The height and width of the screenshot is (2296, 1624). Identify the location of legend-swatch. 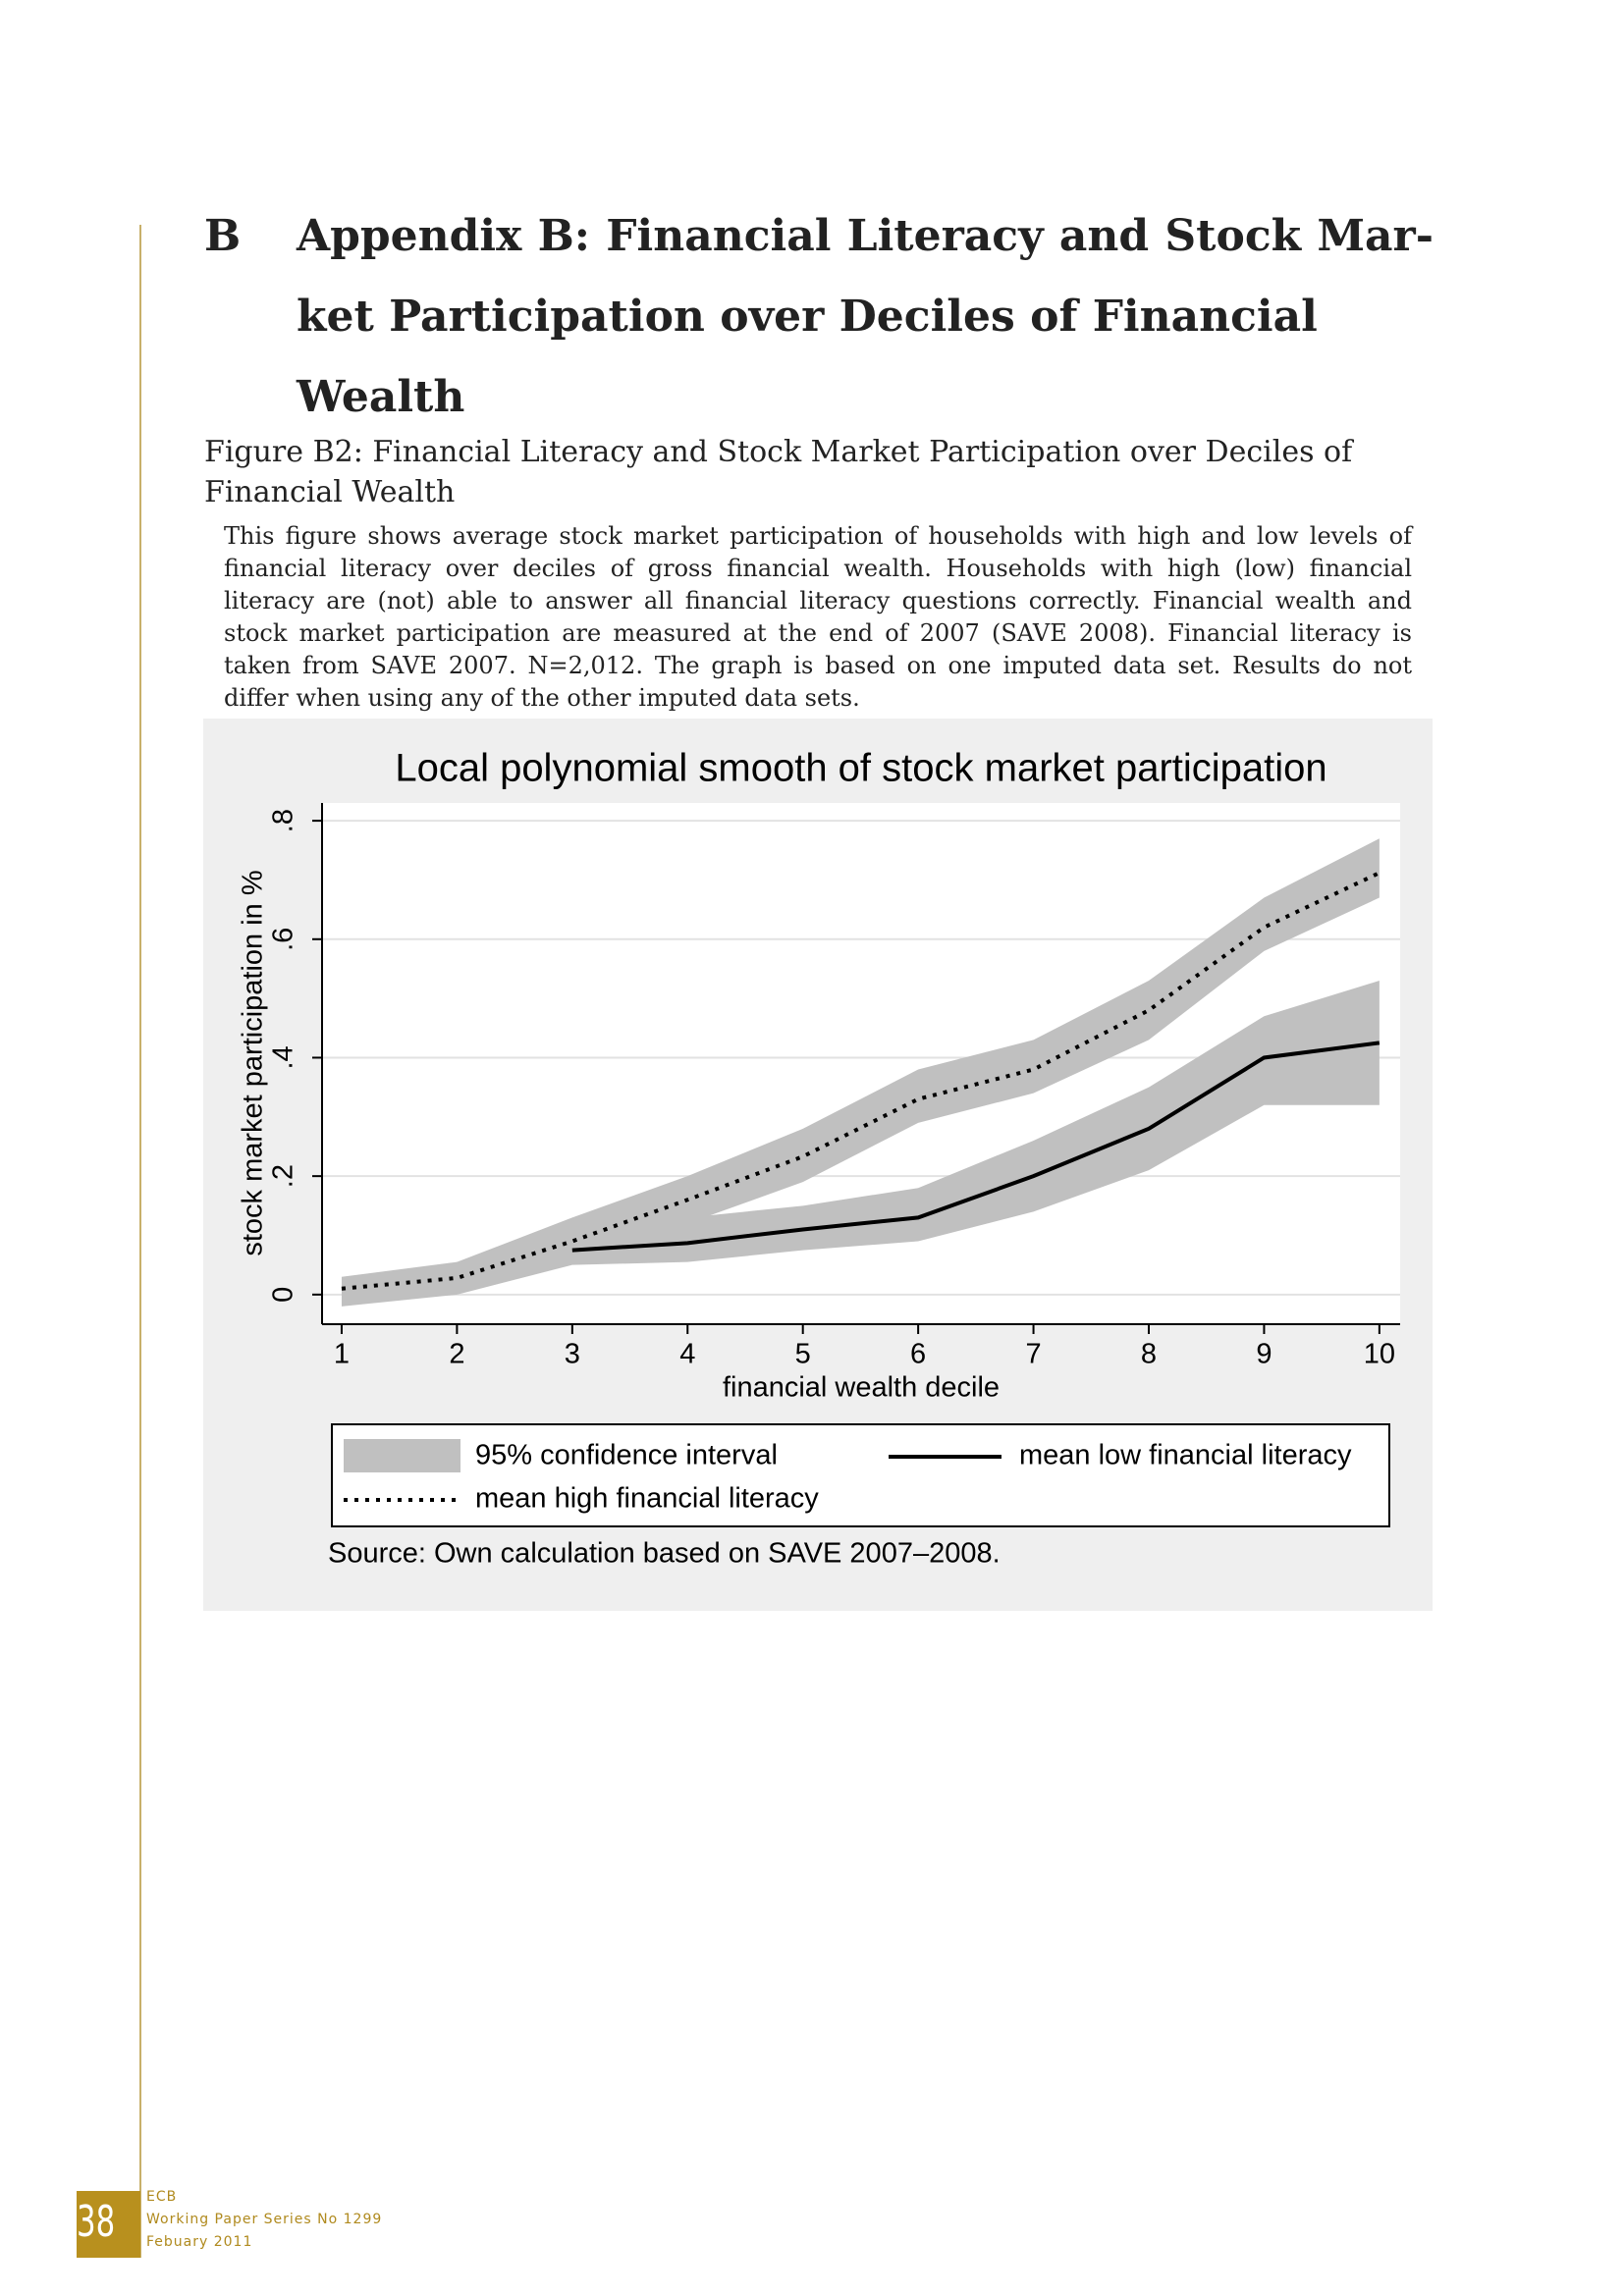
(402, 1455).